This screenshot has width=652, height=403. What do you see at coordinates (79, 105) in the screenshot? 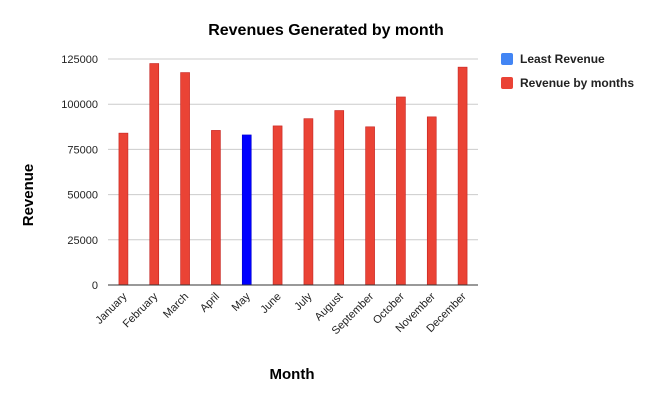
I see `y-tick-label: 100000` at bounding box center [79, 105].